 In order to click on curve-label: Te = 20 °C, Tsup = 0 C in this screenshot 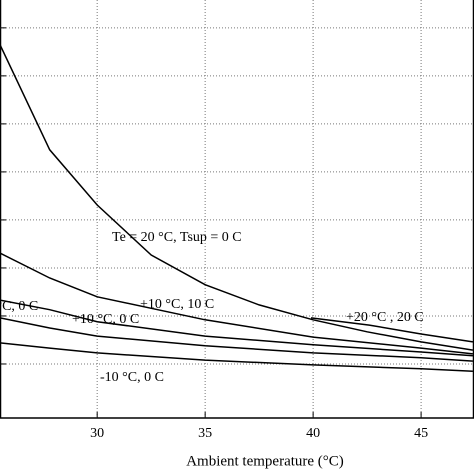, I will do `click(177, 237)`.